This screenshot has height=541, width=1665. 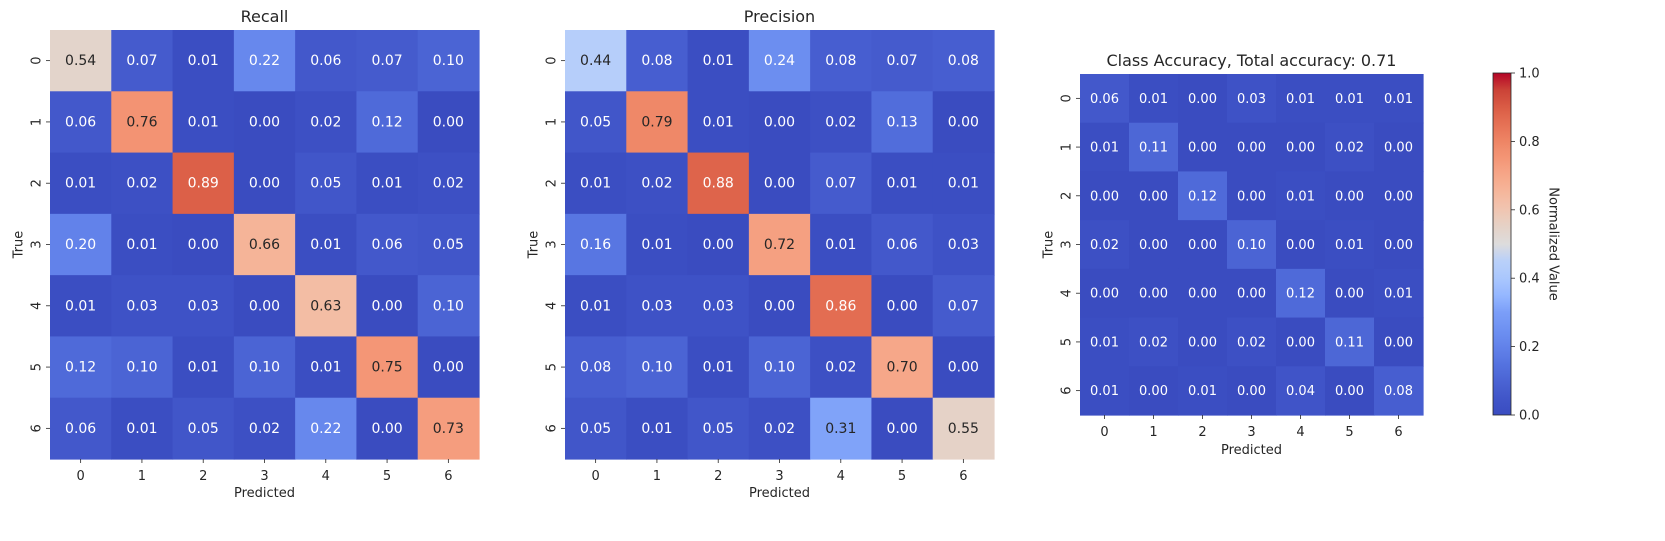 I want to click on colorbar-tick-label: 0.4, so click(x=1529, y=279).